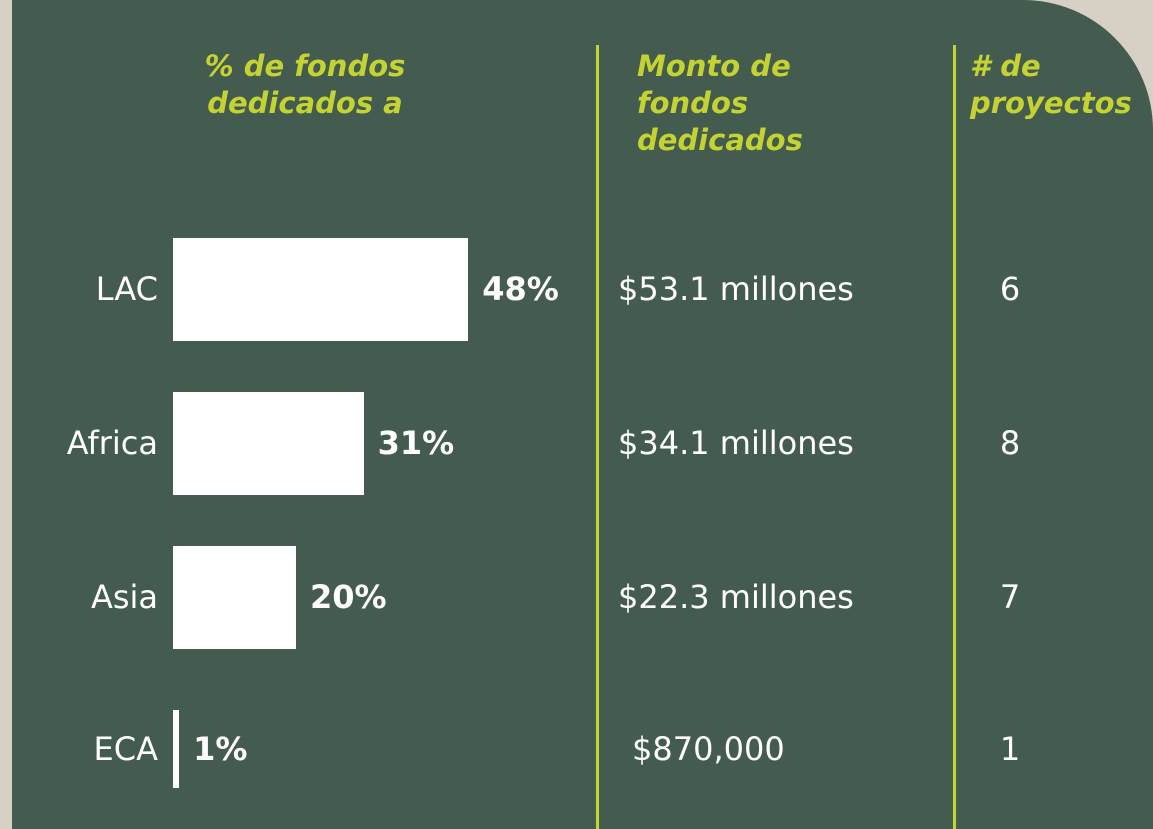 The width and height of the screenshot is (1153, 829). Describe the element at coordinates (1010, 289) in the screenshot. I see `project-count: 6` at that location.